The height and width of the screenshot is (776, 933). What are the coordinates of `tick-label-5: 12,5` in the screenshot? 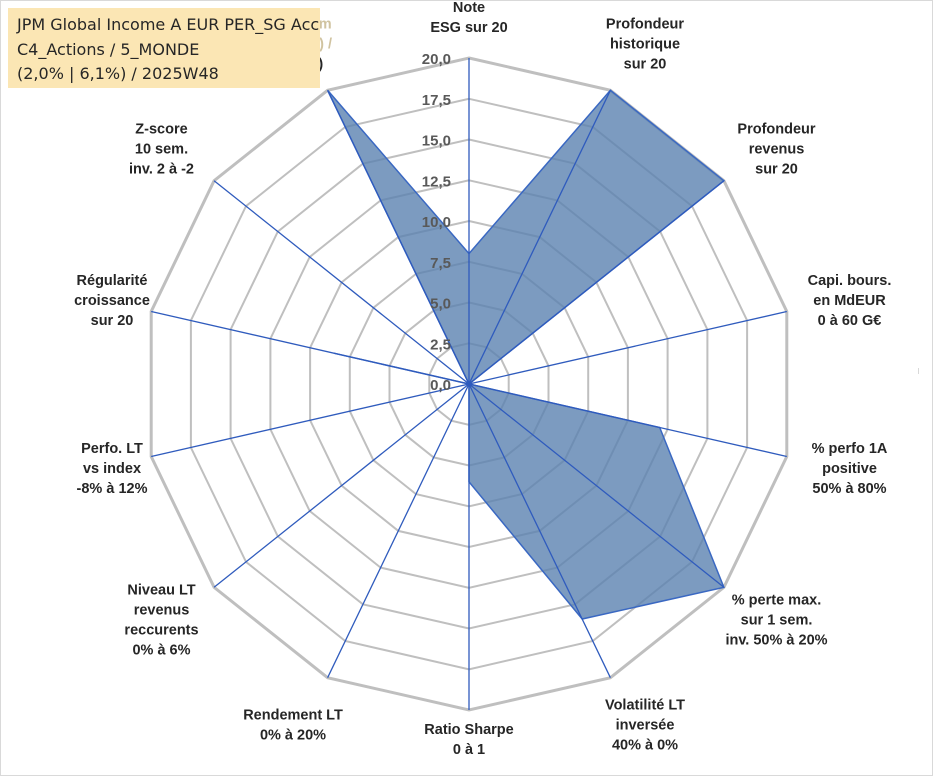 It's located at (436, 181).